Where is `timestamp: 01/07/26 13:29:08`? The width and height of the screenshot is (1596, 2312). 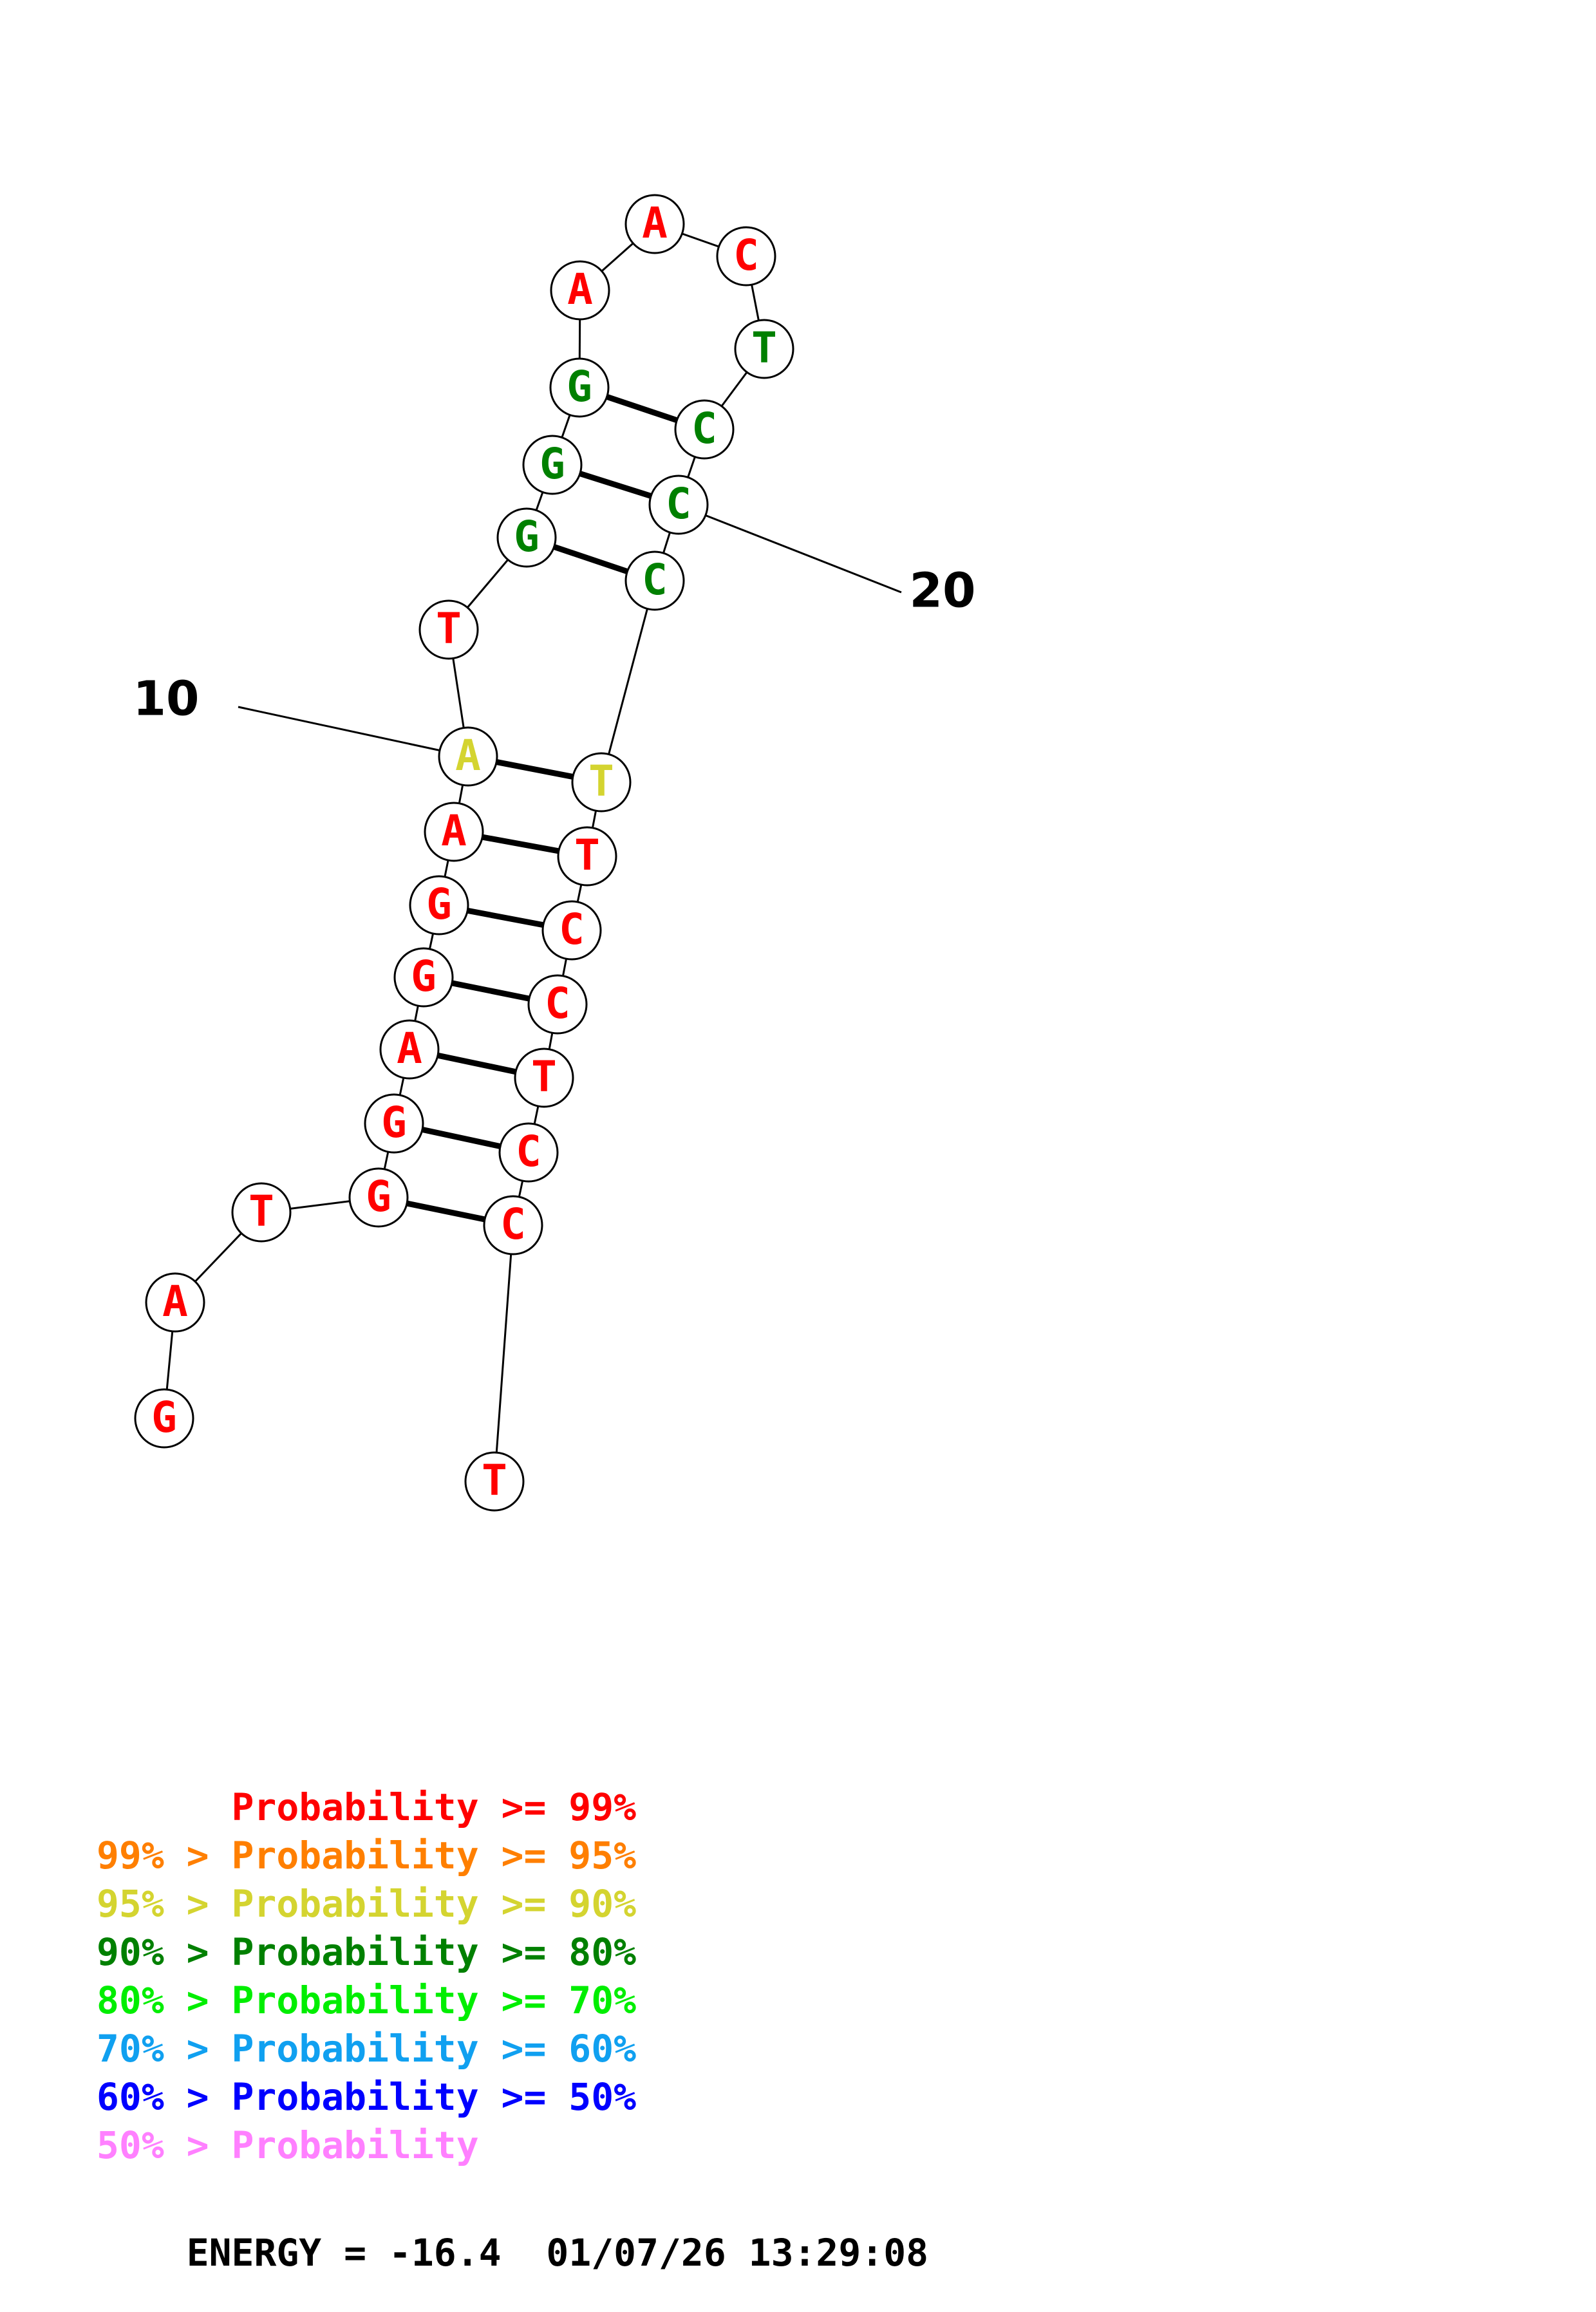
timestamp: 01/07/26 13:29:08 is located at coordinates (737, 2253).